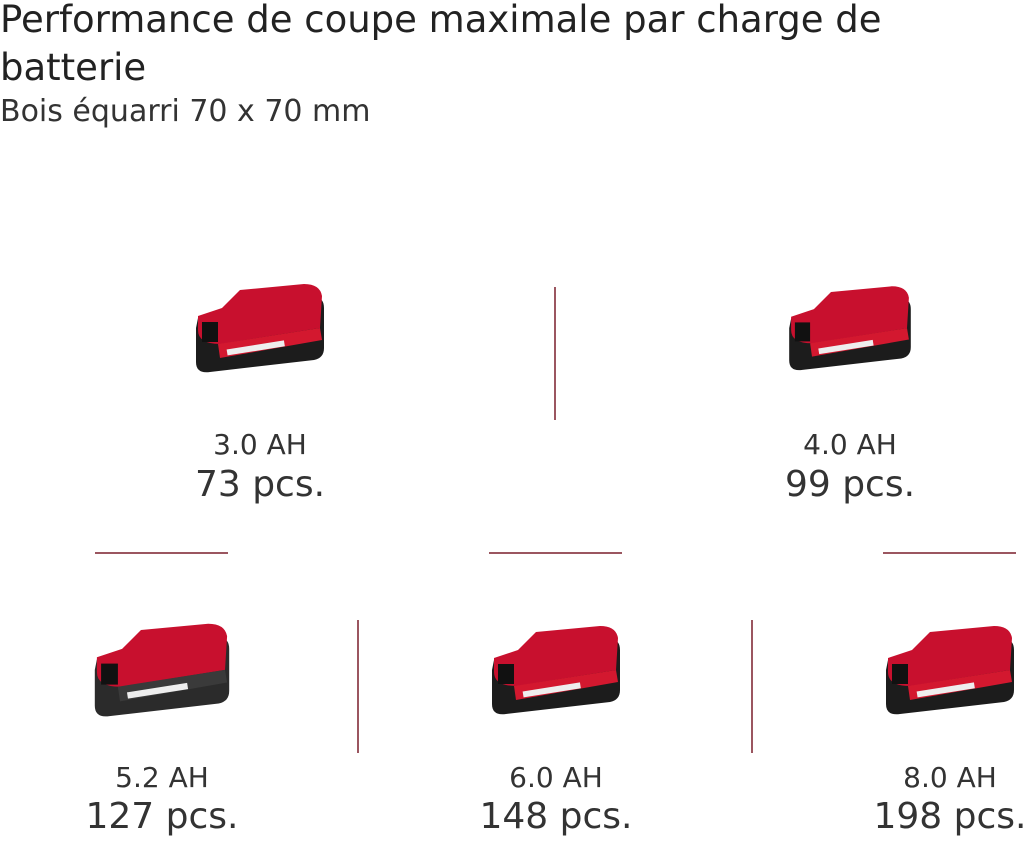  Describe the element at coordinates (162, 816) in the screenshot. I see `cut-count: 127 pcs.` at that location.